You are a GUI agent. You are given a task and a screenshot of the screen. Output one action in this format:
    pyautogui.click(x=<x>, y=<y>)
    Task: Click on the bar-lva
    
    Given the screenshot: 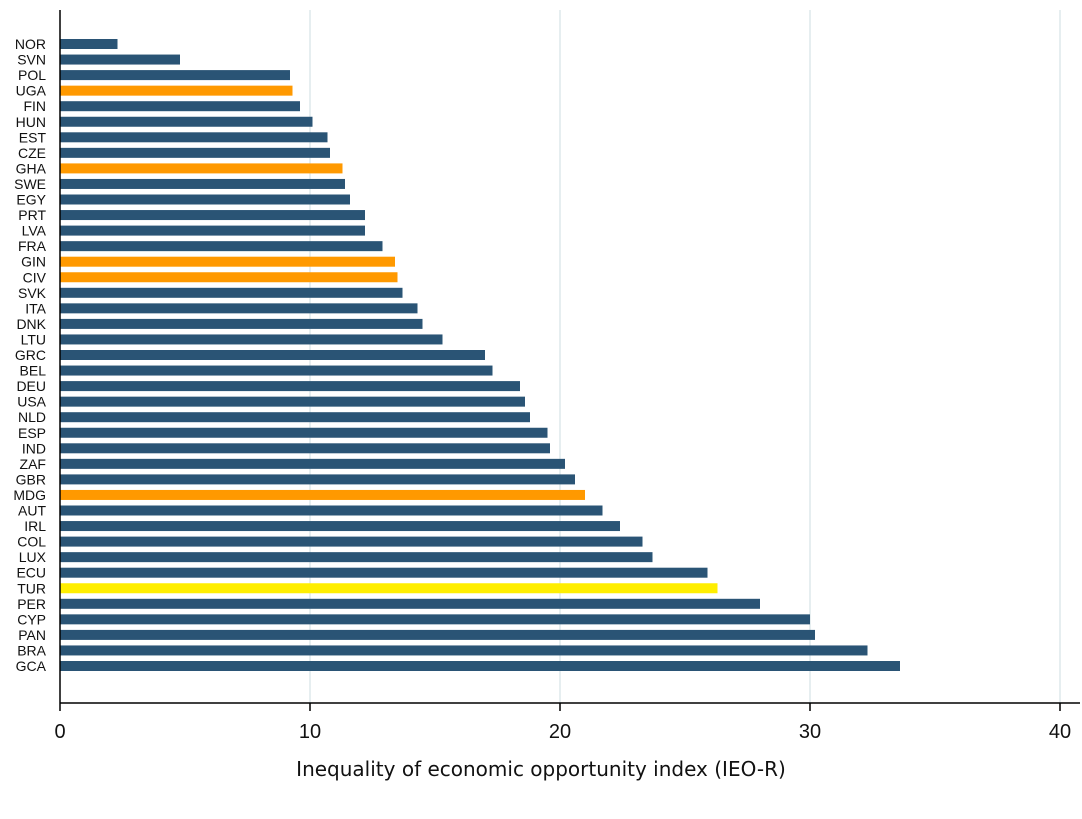 What is the action you would take?
    pyautogui.click(x=212, y=230)
    